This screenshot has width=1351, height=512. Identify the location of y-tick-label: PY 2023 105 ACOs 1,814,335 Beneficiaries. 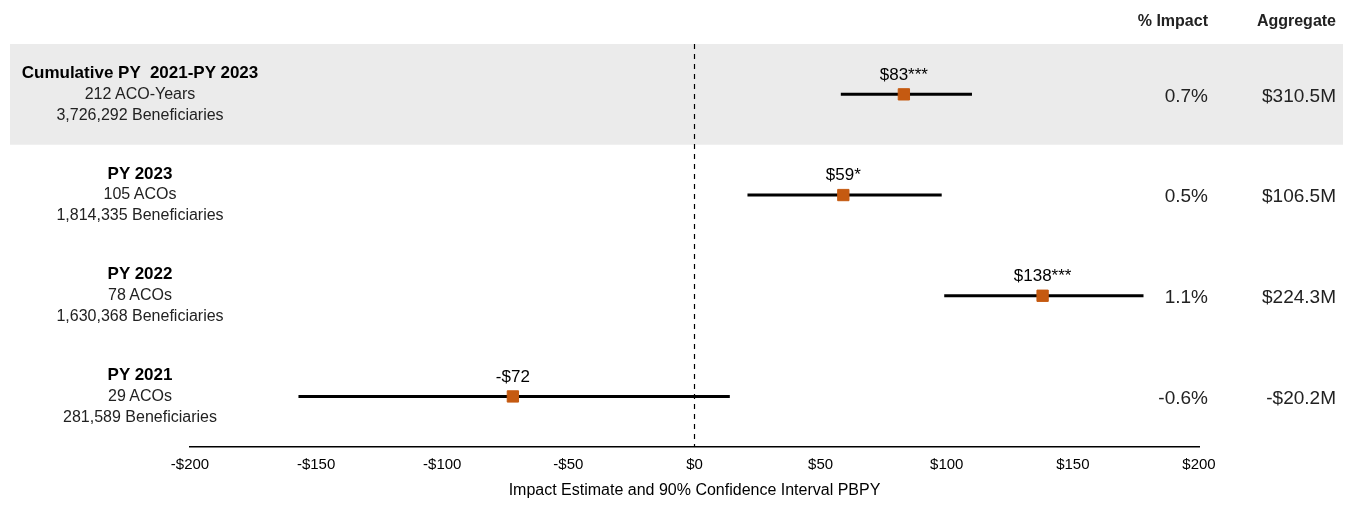
(140, 193).